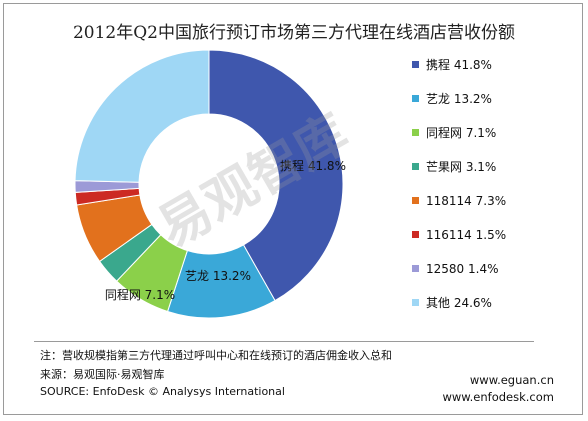 Image resolution: width=588 pixels, height=421 pixels. I want to click on legend-label-3: 同程网 7.1%, so click(461, 132).